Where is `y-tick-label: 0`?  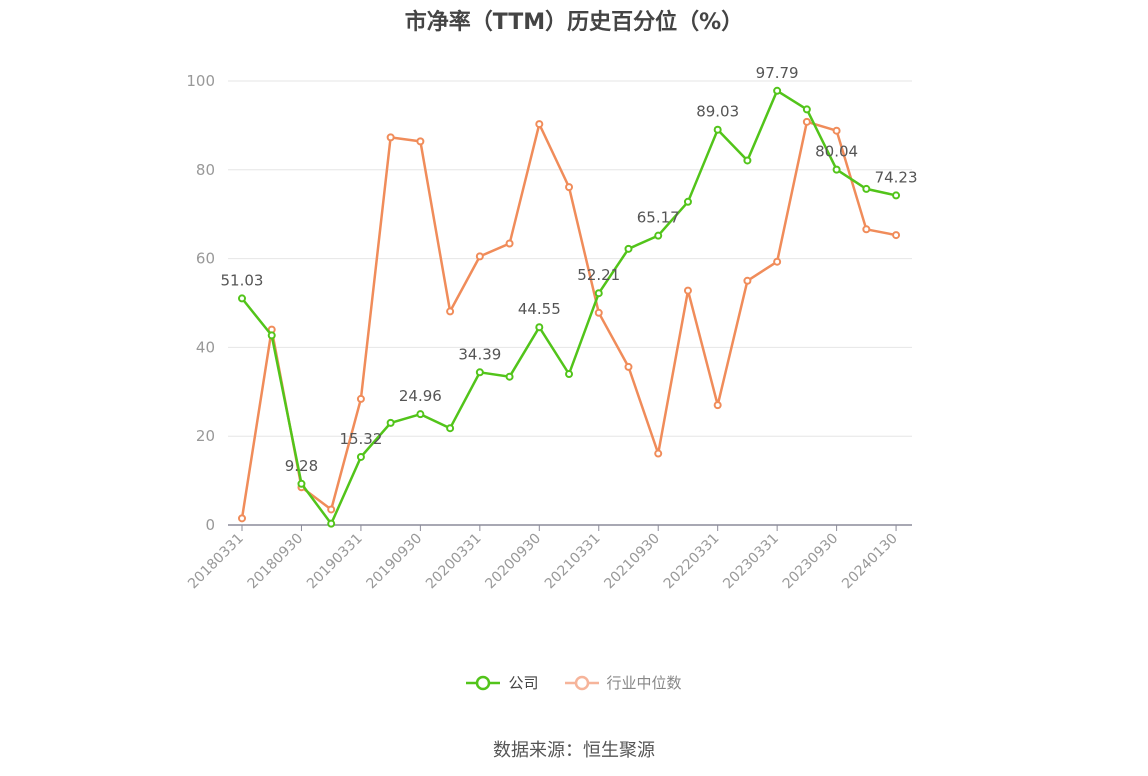
y-tick-label: 0 is located at coordinates (210, 525).